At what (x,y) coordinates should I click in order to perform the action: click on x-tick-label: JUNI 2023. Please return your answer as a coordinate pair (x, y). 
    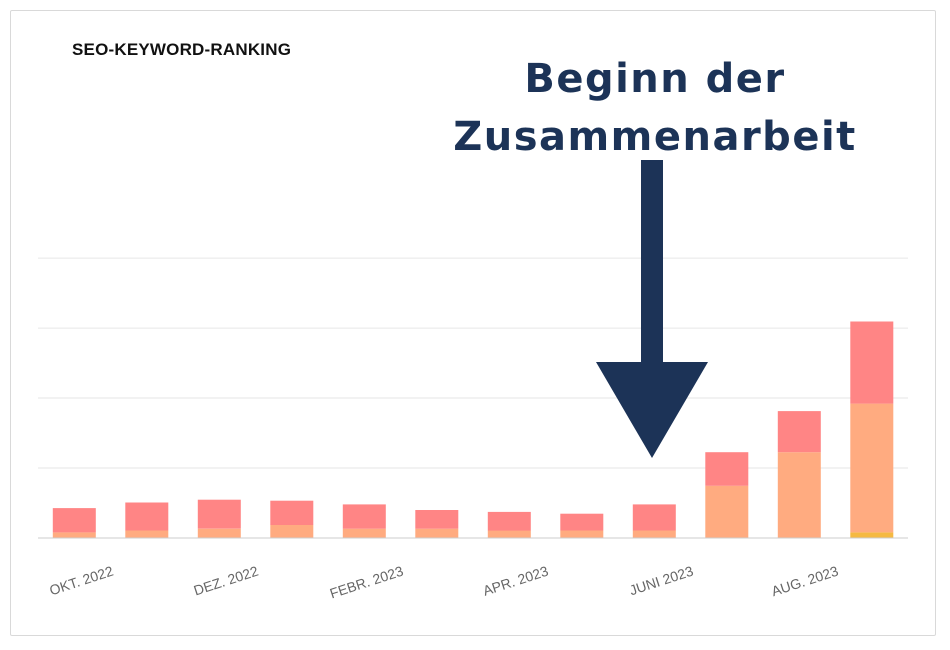
    Looking at the image, I should click on (661, 581).